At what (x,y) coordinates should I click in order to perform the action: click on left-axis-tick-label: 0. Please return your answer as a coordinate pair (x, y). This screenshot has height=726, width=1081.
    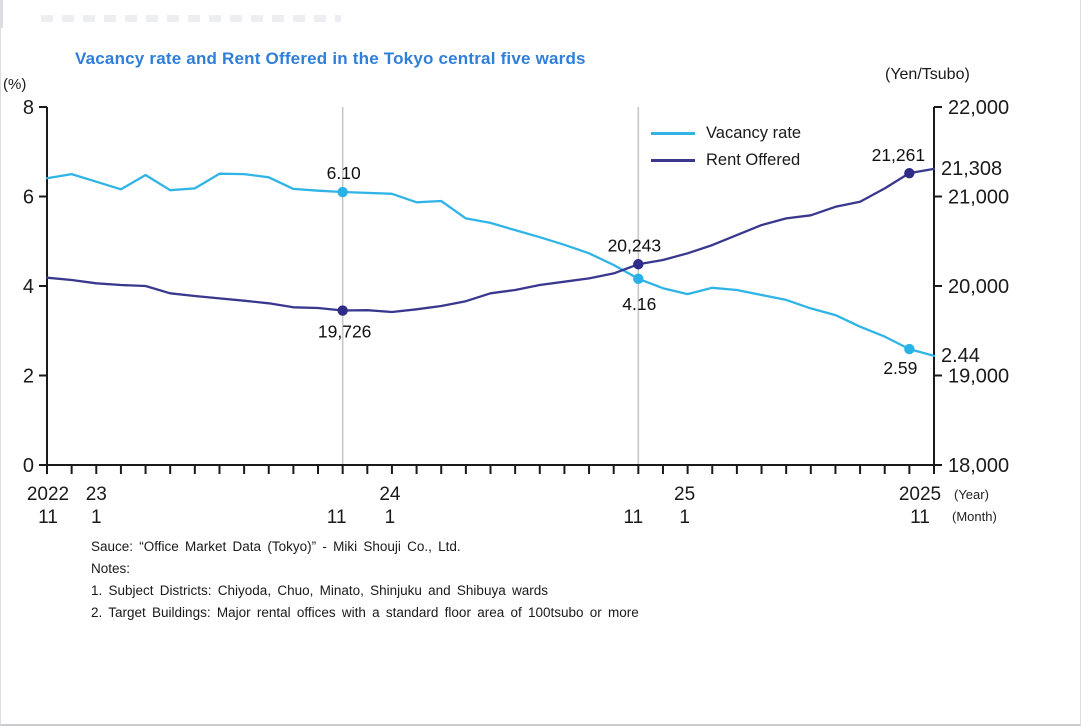
    Looking at the image, I should click on (28, 466).